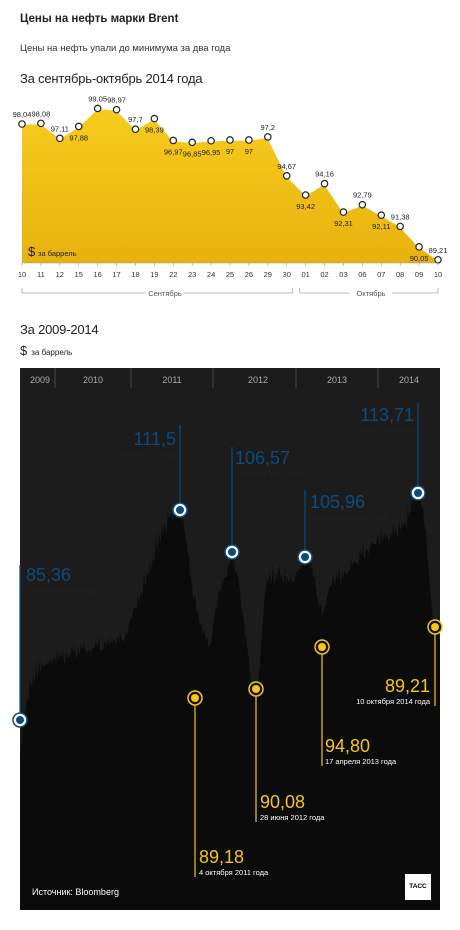 This screenshot has width=460, height=930. Describe the element at coordinates (382, 430) in the screenshot. I see `high-date: 19 июня 2014 года` at that location.